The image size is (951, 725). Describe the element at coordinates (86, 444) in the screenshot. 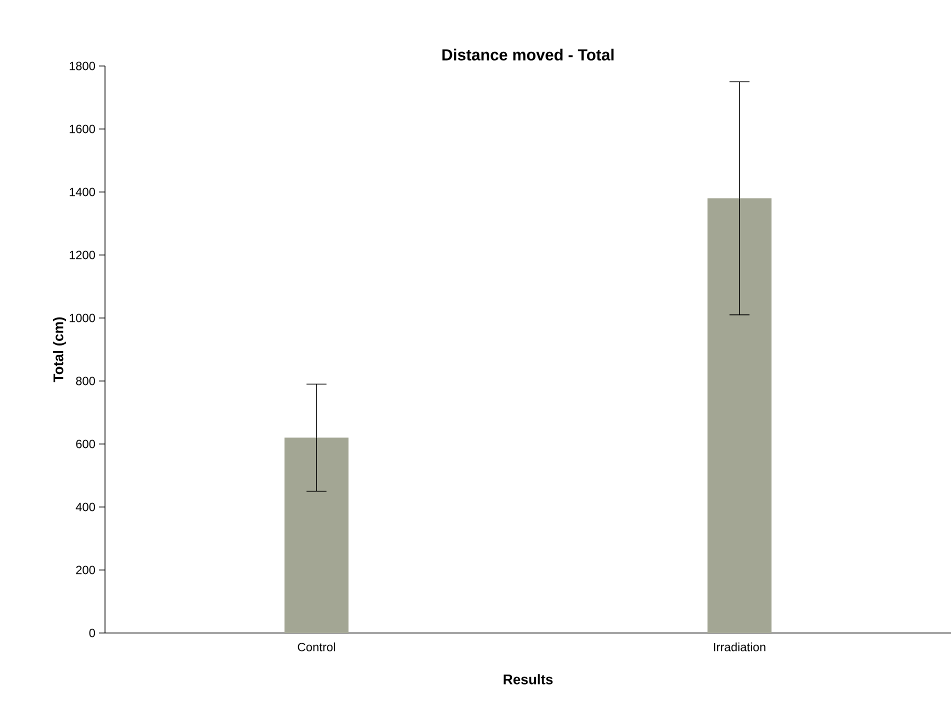

I see `y-tick-label: 600` at that location.